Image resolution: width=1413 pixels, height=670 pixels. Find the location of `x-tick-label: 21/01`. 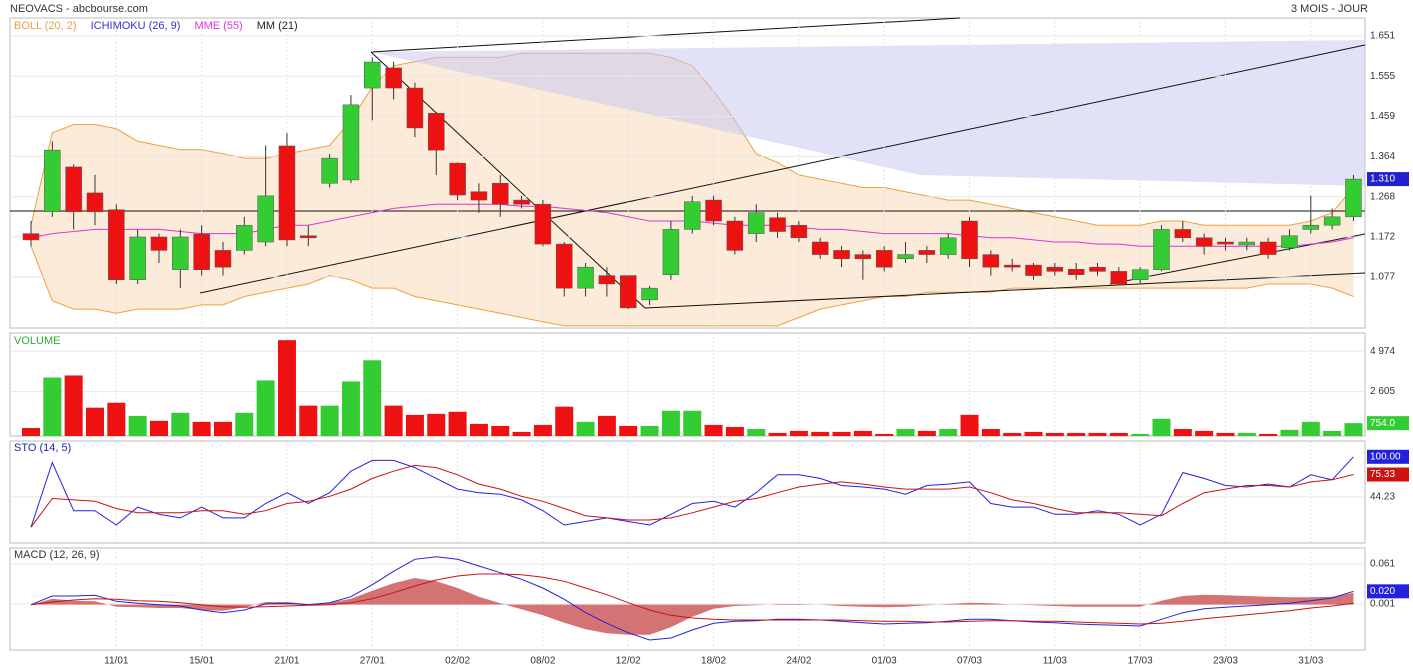

x-tick-label: 21/01 is located at coordinates (286, 661).